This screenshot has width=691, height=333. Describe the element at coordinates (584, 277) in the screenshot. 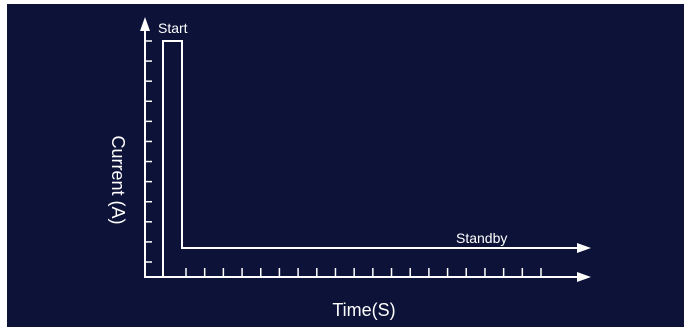

I see `x-axis-arrow-icon` at that location.